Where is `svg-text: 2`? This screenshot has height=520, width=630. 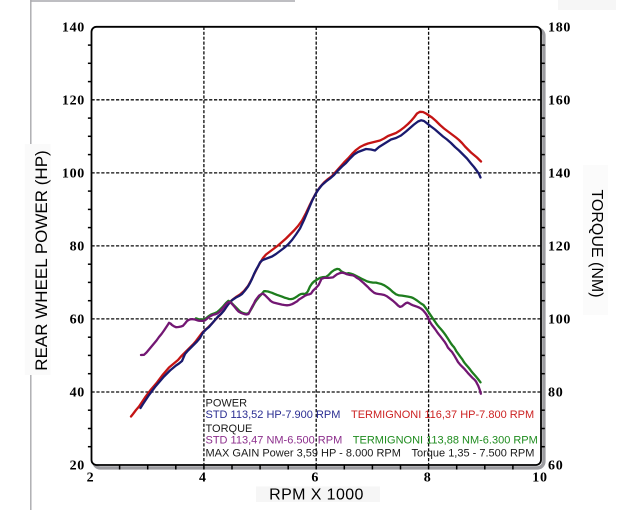 svg-text: 2 is located at coordinates (91, 478).